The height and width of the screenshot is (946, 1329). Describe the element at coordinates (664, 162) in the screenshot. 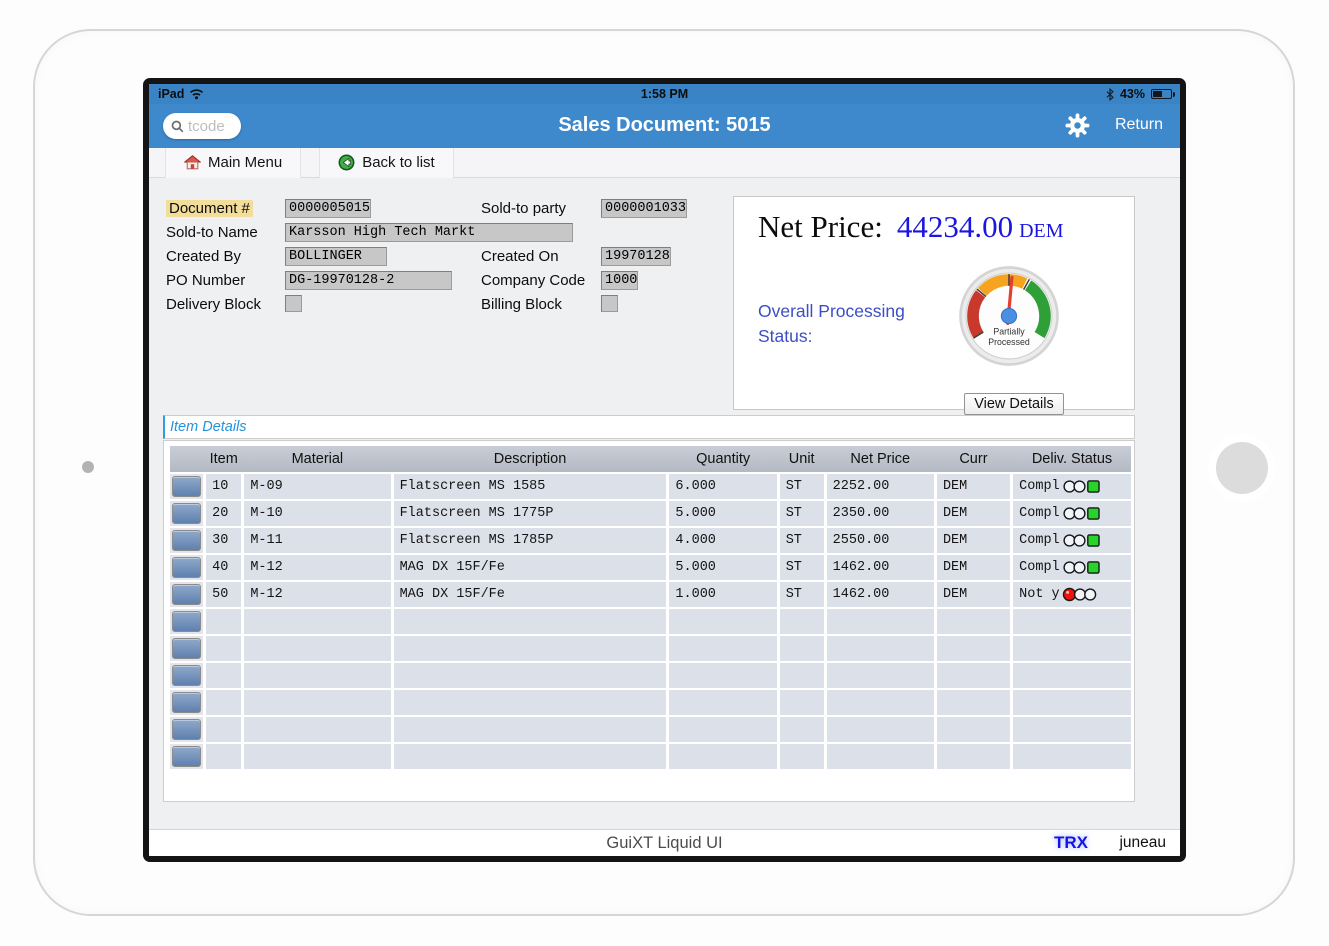

I see `toolbar: Main Menu Back to list` at that location.